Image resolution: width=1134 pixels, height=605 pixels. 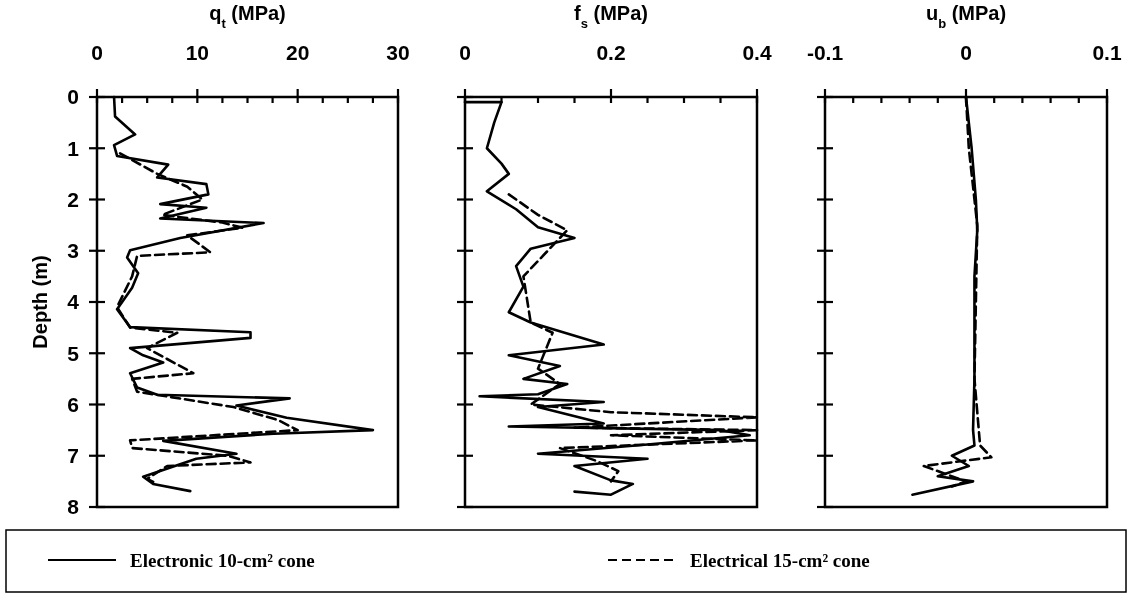 I want to click on x-tick-label: 30, so click(x=398, y=53).